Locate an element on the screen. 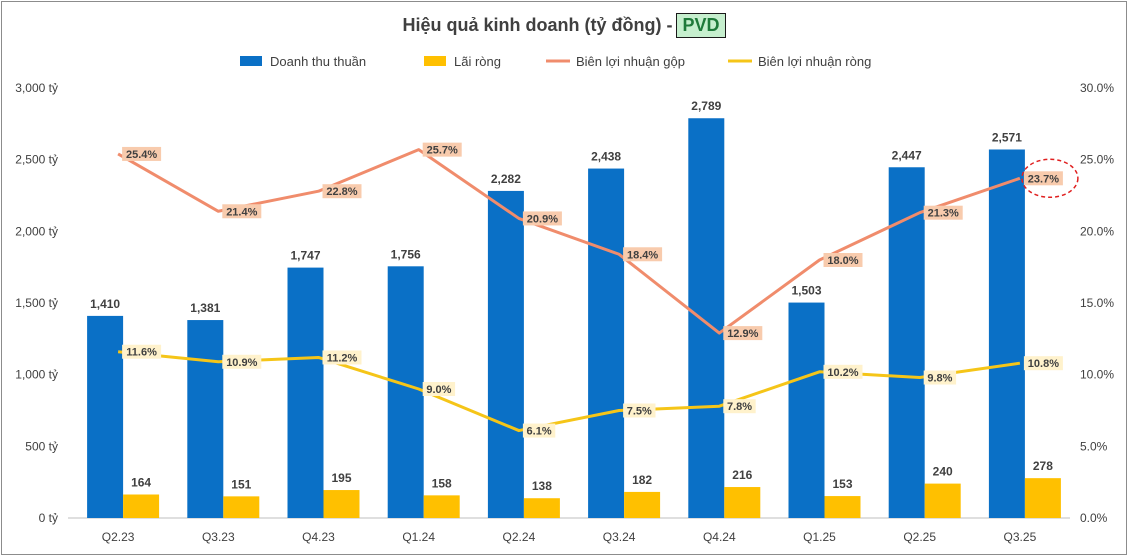  net-margin-line is located at coordinates (569, 391).